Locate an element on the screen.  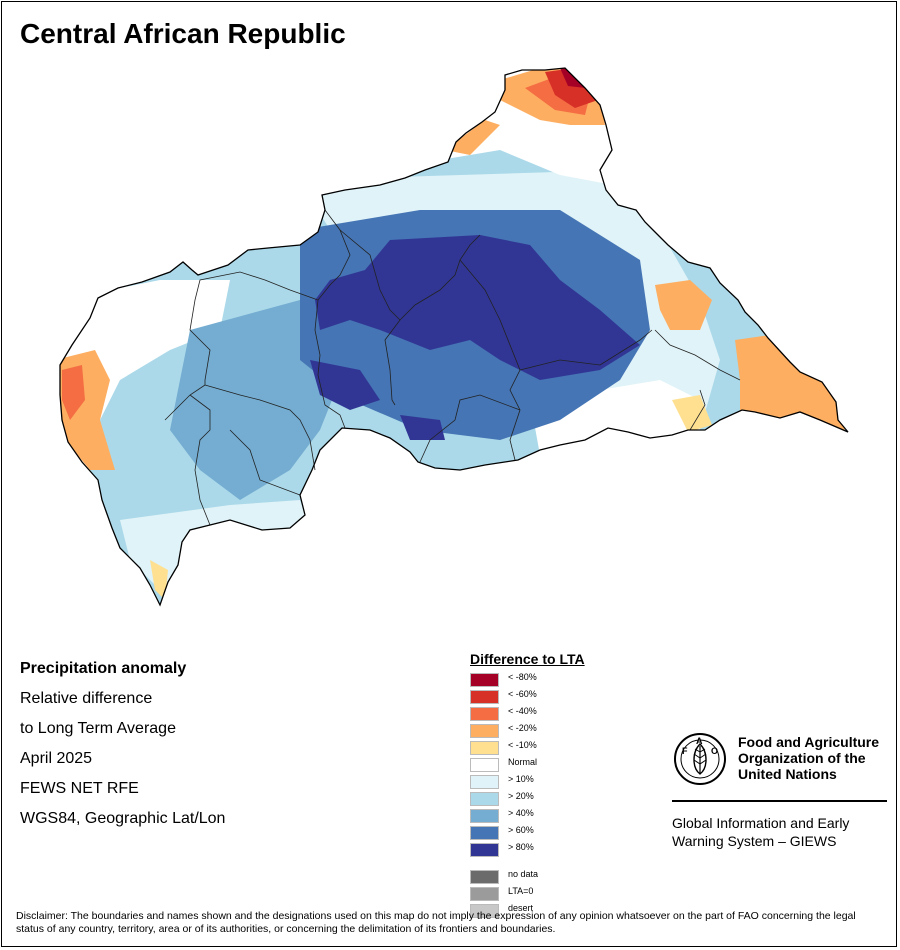
legend-extra-row: desert is located at coordinates (565, 910).